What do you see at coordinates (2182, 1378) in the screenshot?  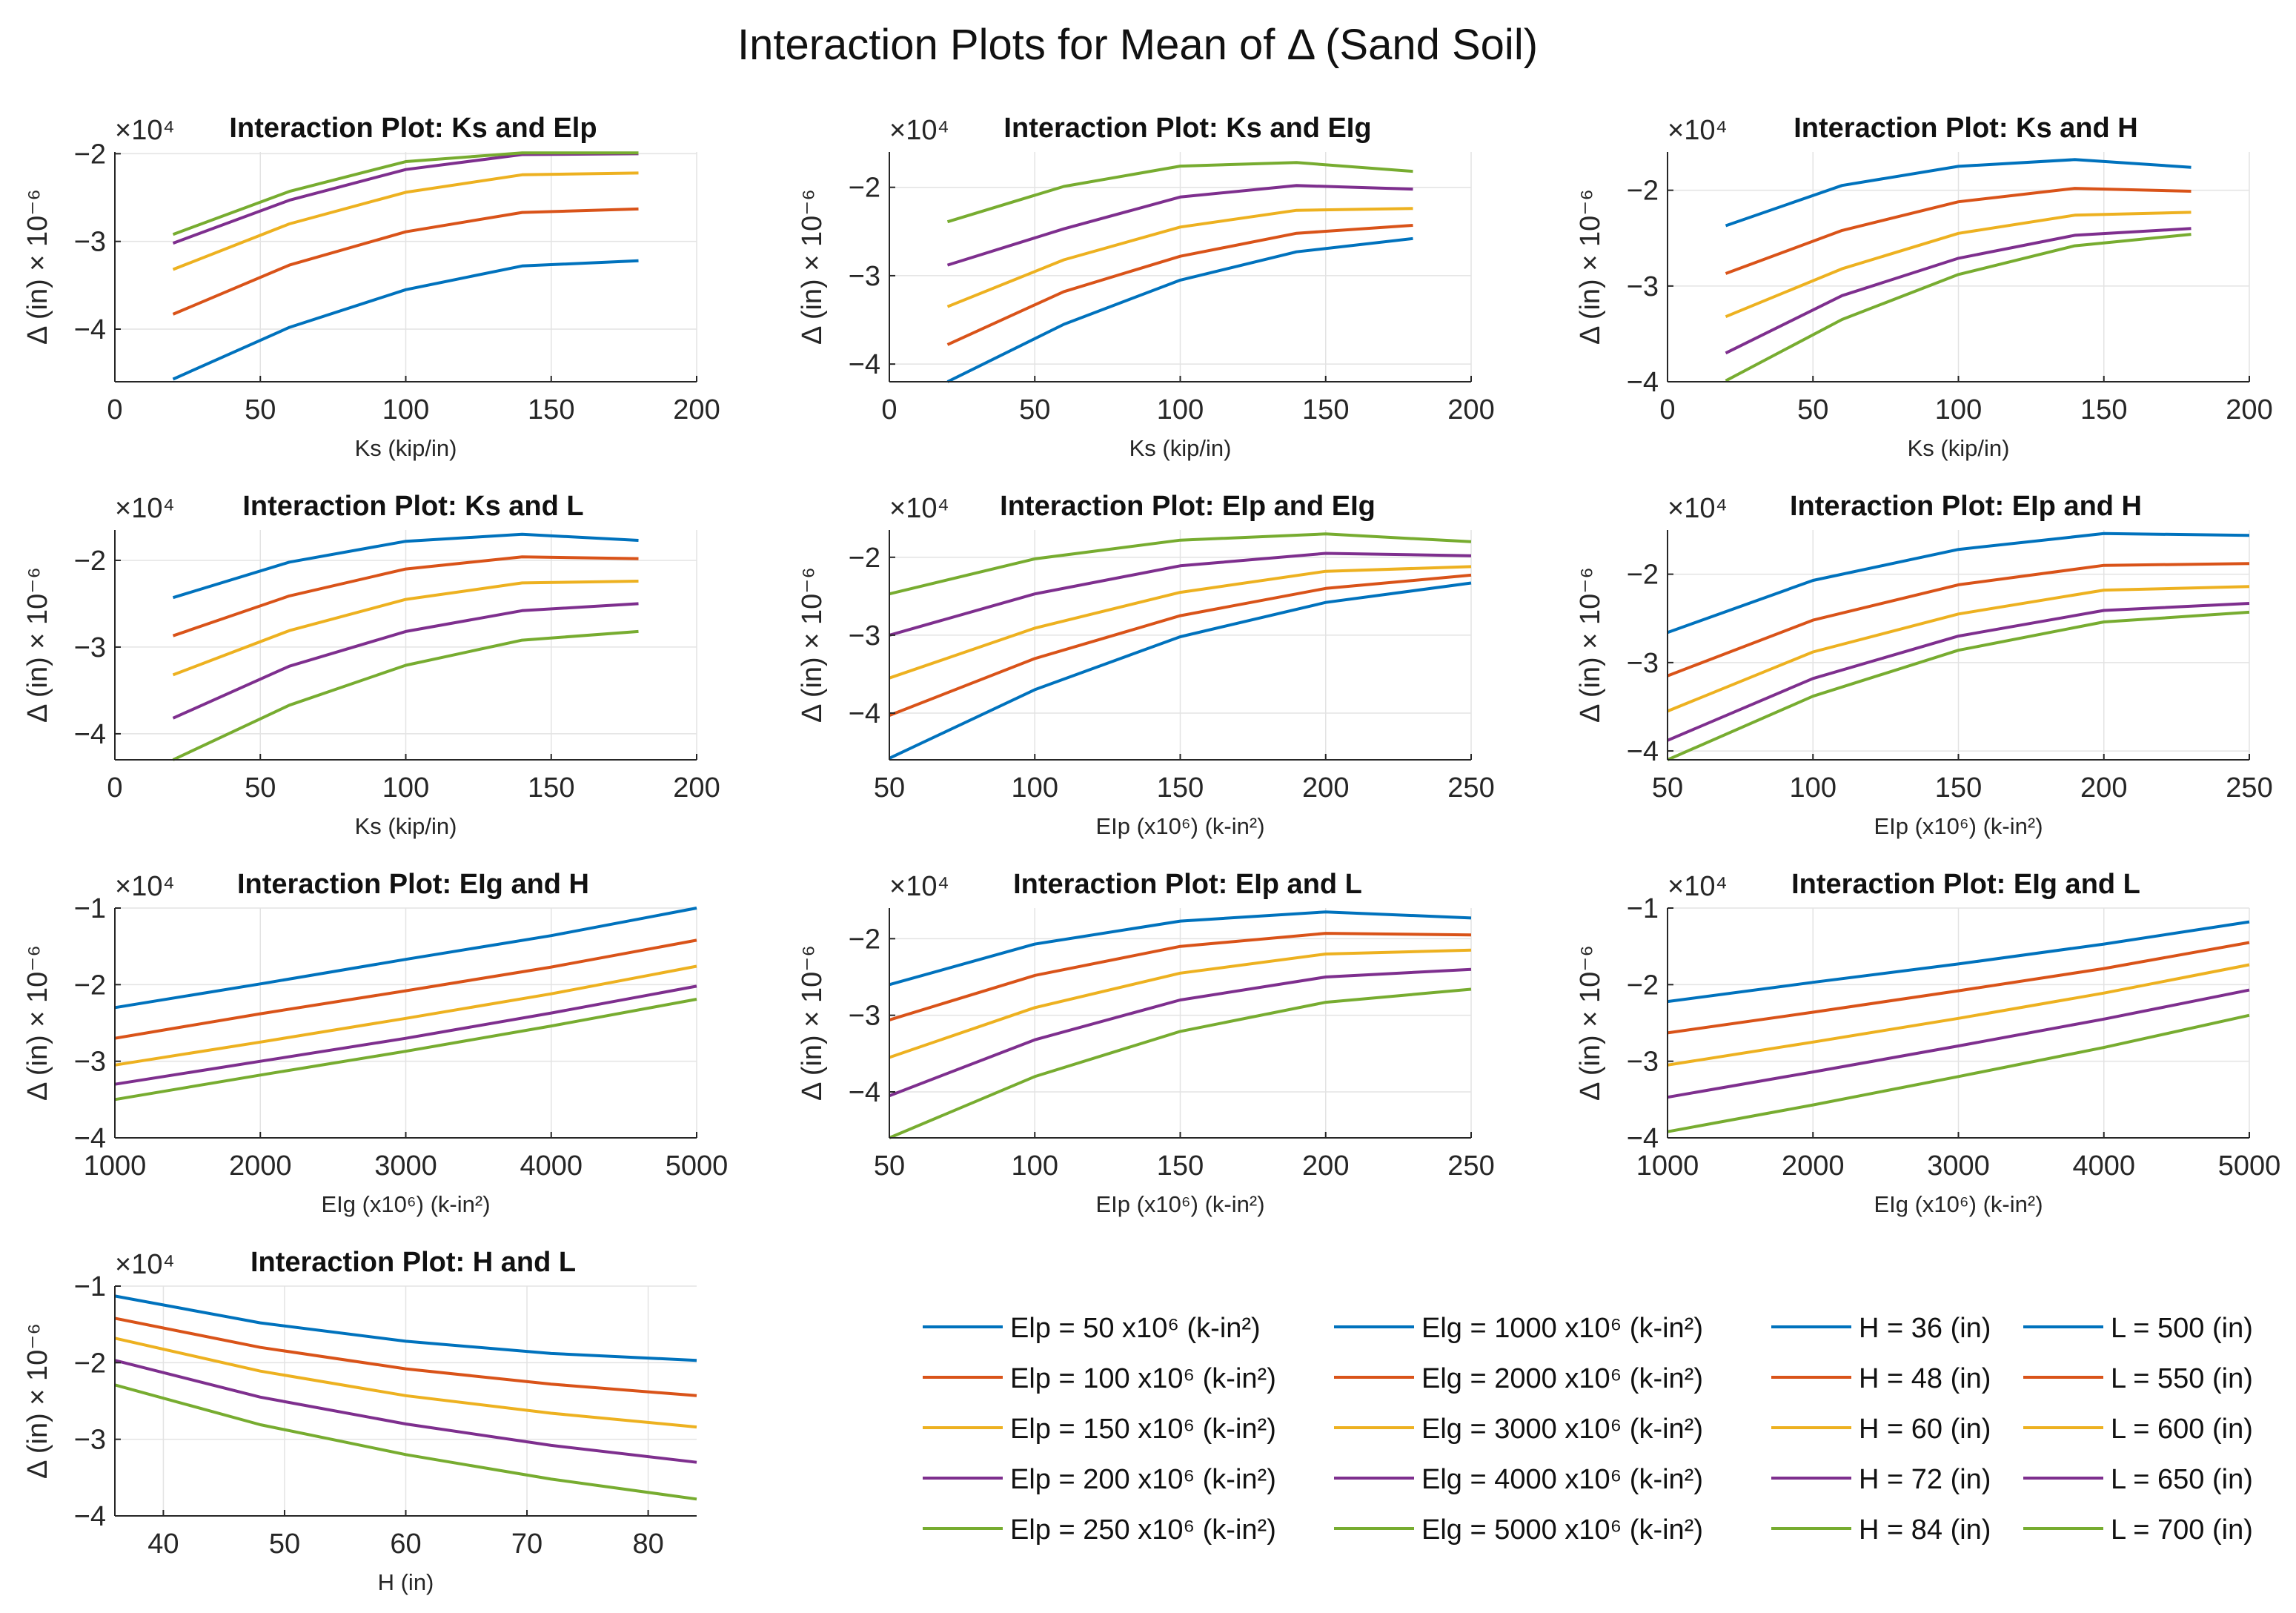 I see `legend-label: L = 550 (in)` at bounding box center [2182, 1378].